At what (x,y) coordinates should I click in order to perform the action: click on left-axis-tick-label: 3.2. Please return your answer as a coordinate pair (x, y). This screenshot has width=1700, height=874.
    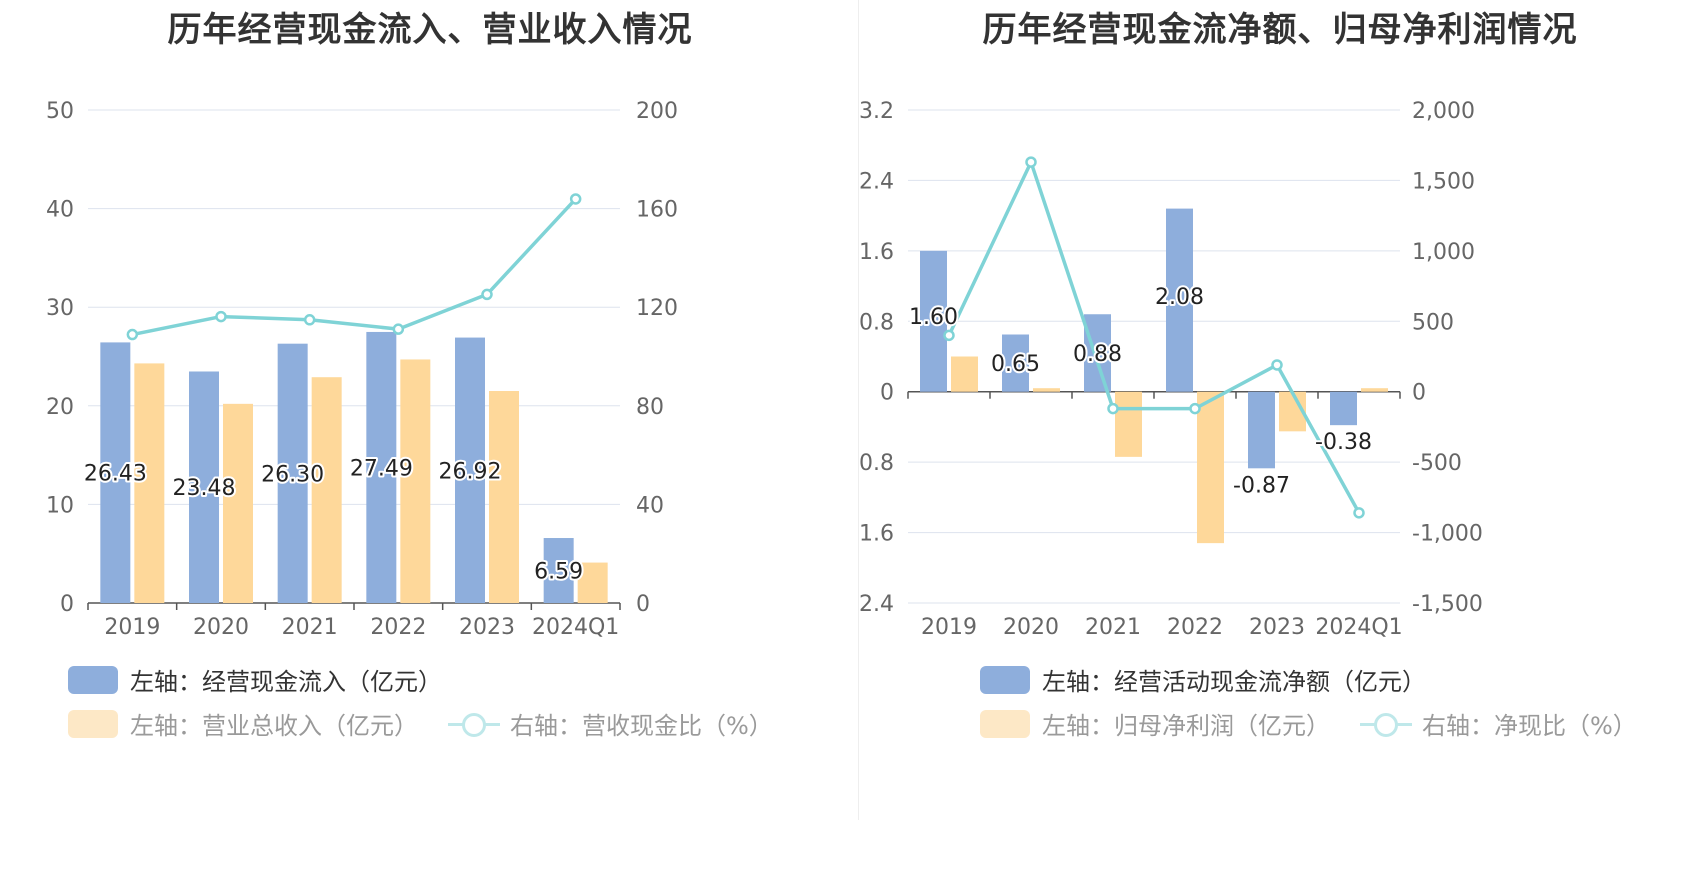
    Looking at the image, I should click on (877, 111).